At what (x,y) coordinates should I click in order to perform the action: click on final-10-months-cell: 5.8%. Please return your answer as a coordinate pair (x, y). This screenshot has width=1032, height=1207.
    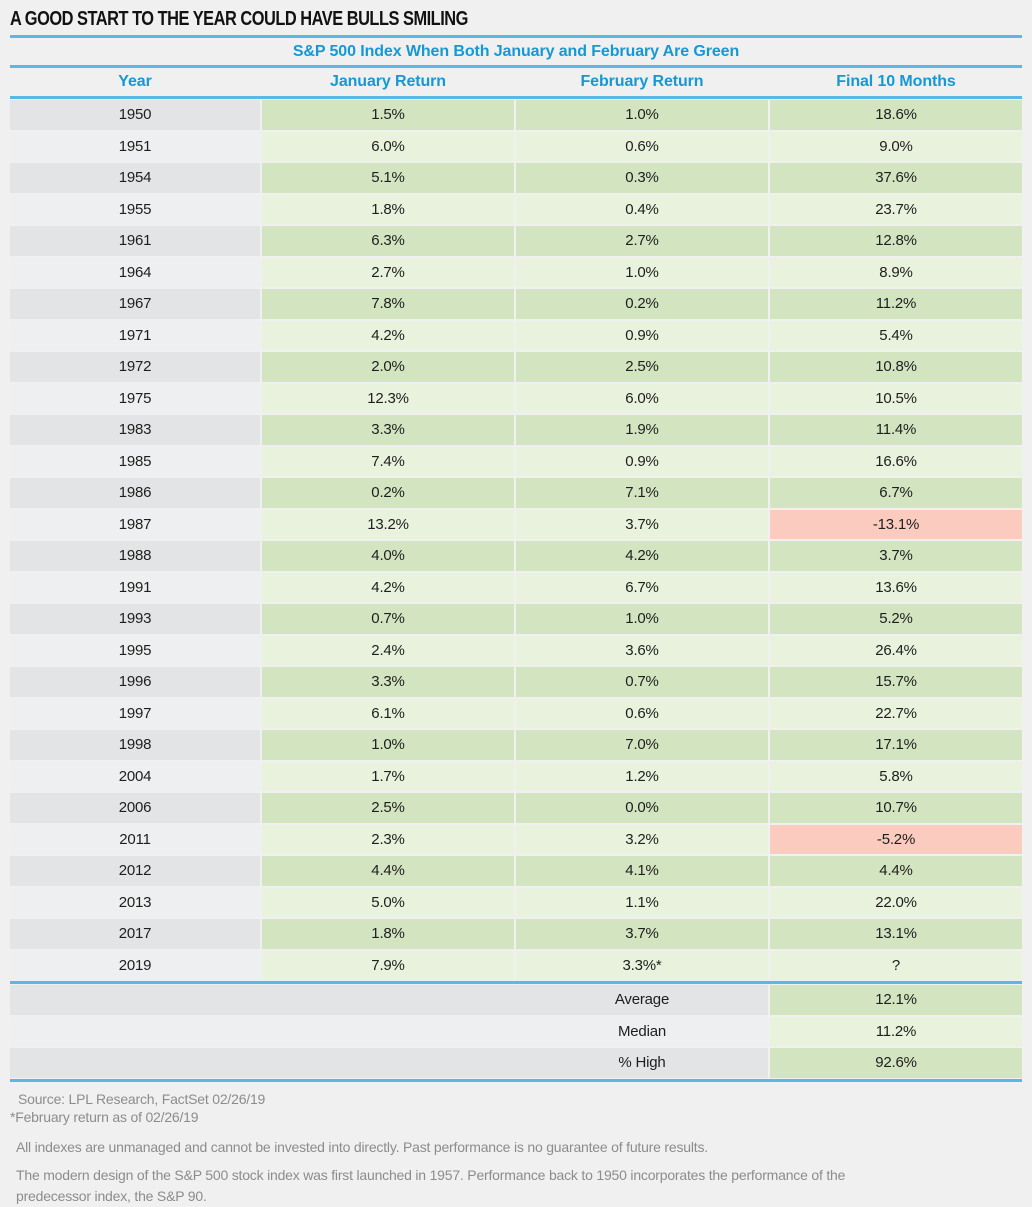
    Looking at the image, I should click on (896, 776).